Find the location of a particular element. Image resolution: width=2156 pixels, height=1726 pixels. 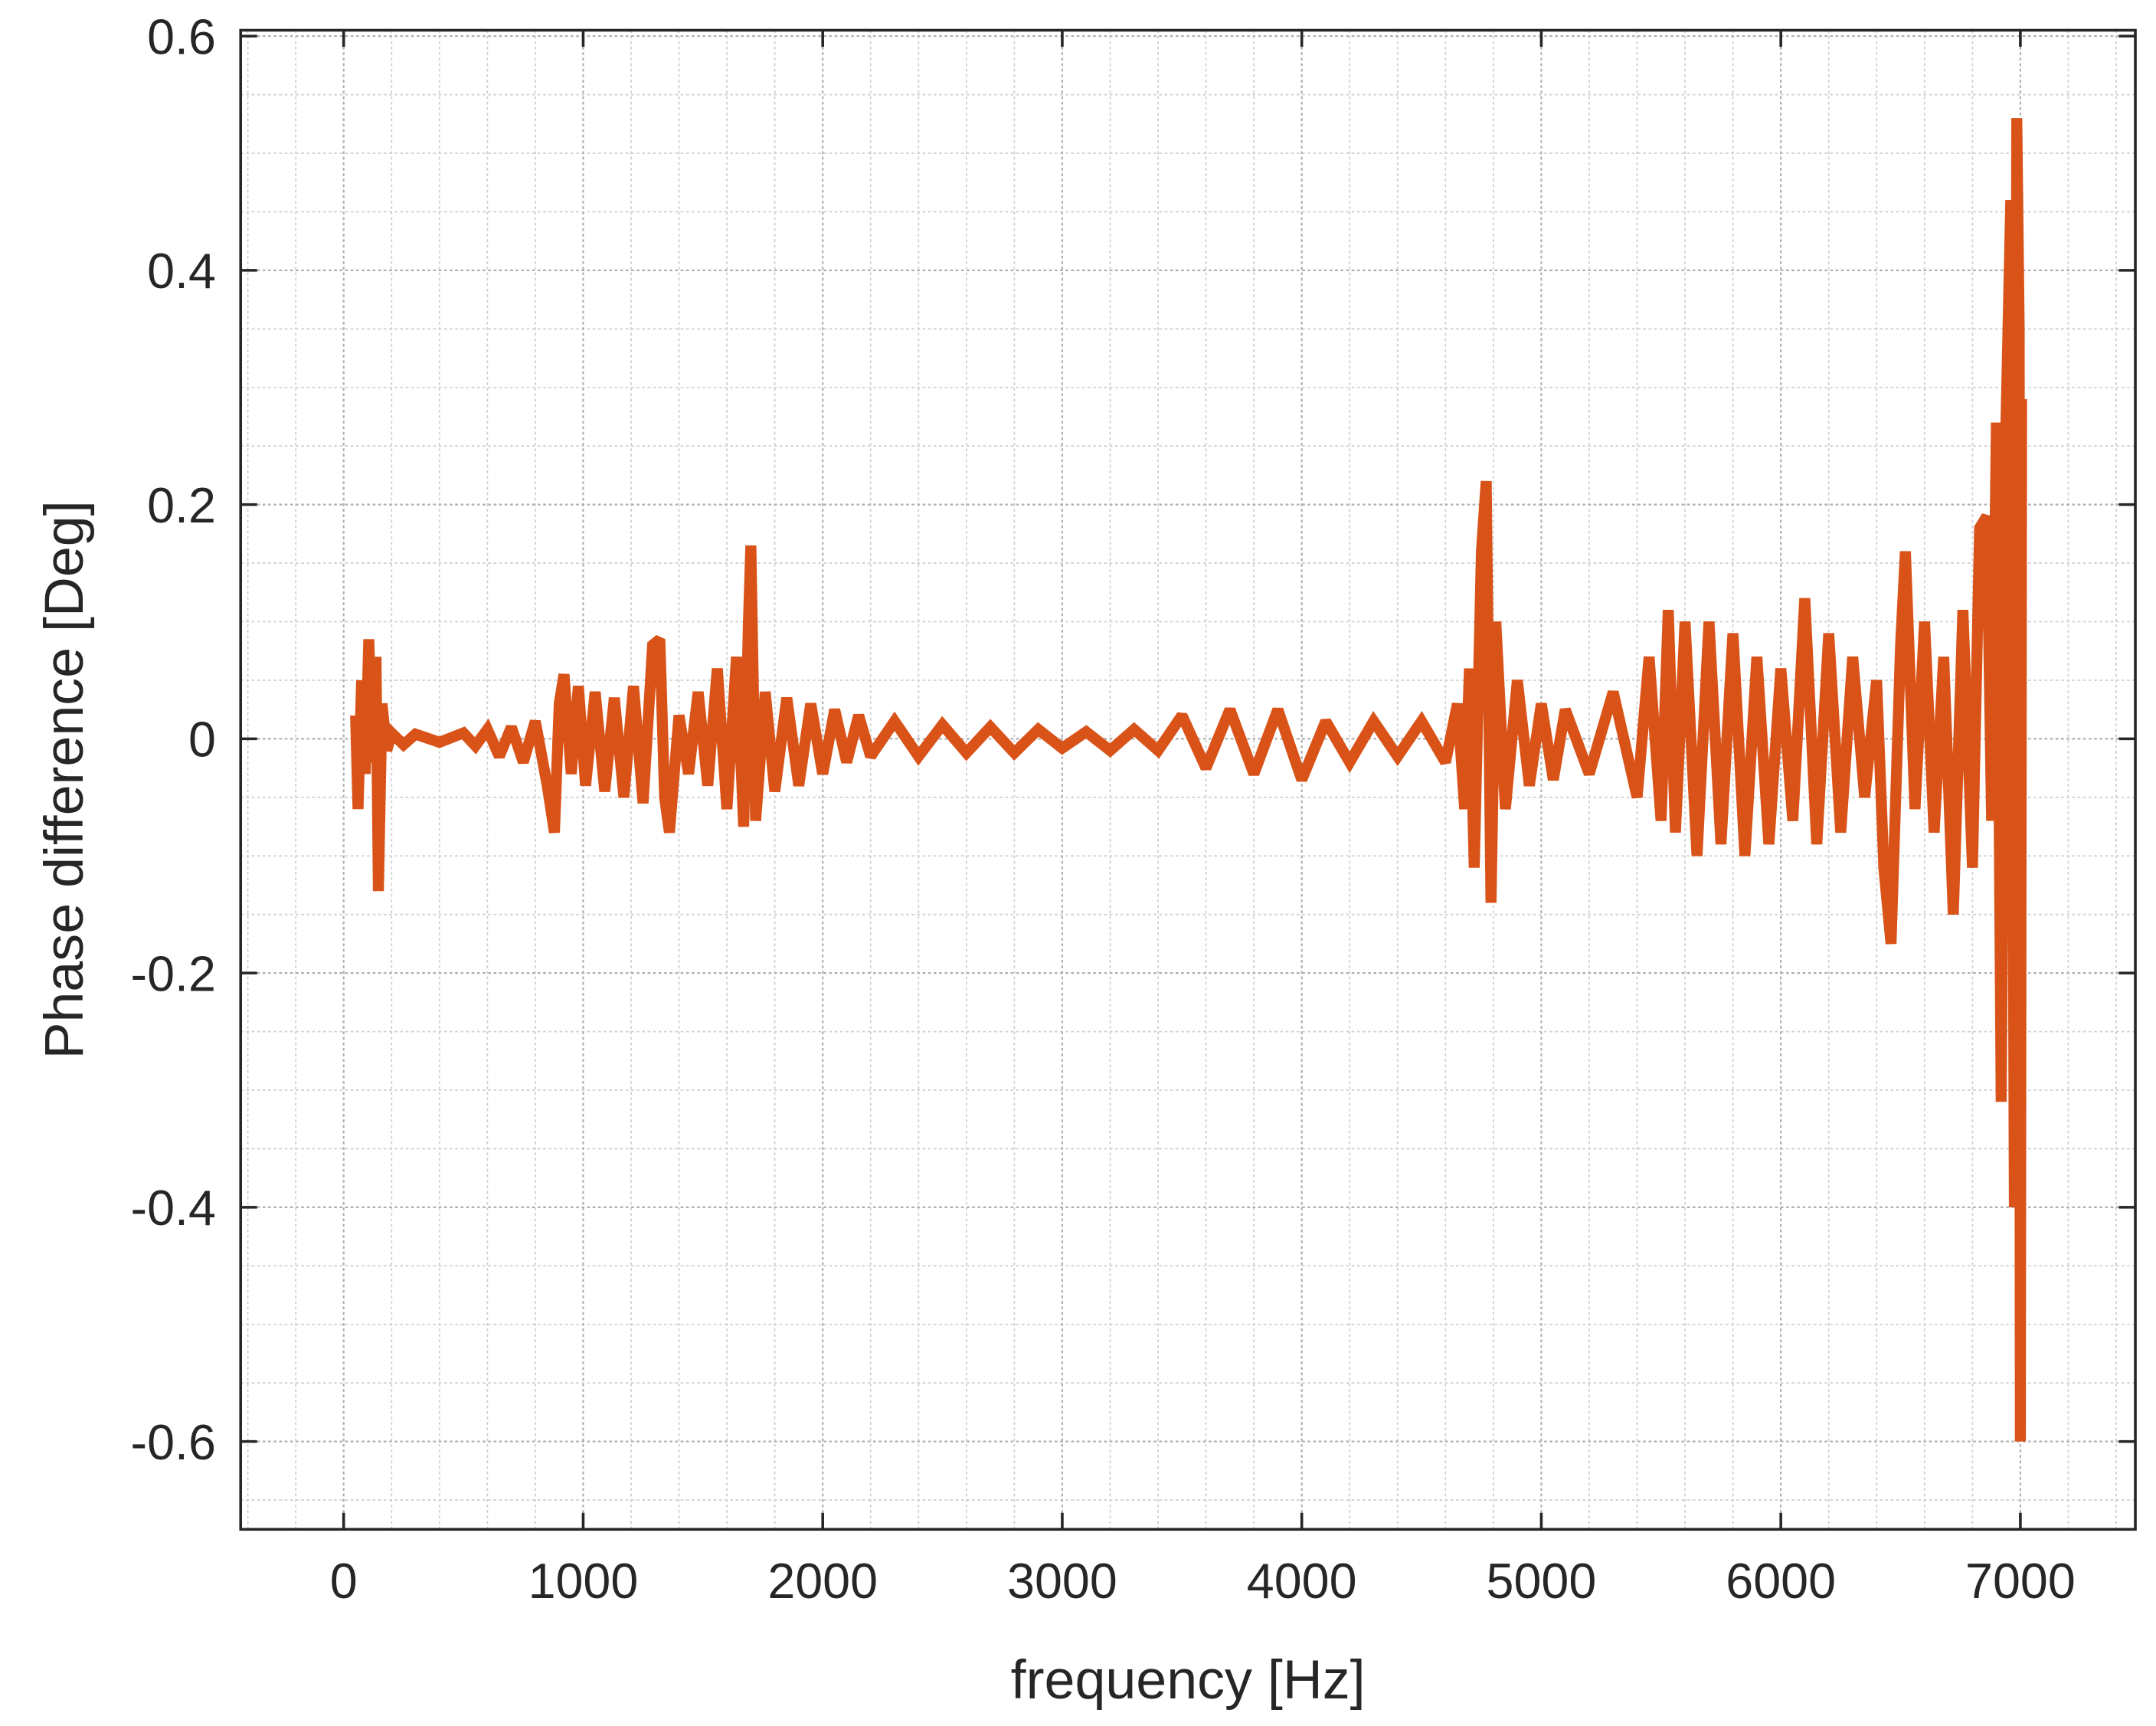

x-tick-label: 7000 is located at coordinates (2021, 1581).